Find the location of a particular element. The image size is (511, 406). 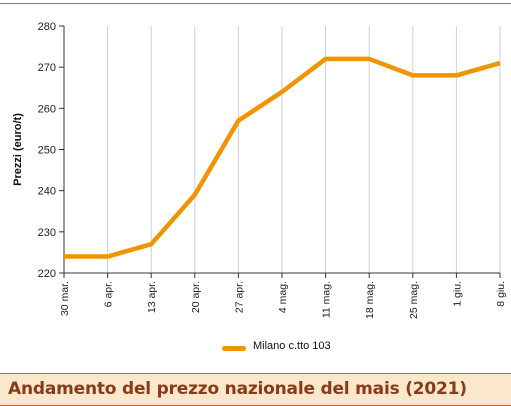

y-tick-label: 250 is located at coordinates (47, 151).